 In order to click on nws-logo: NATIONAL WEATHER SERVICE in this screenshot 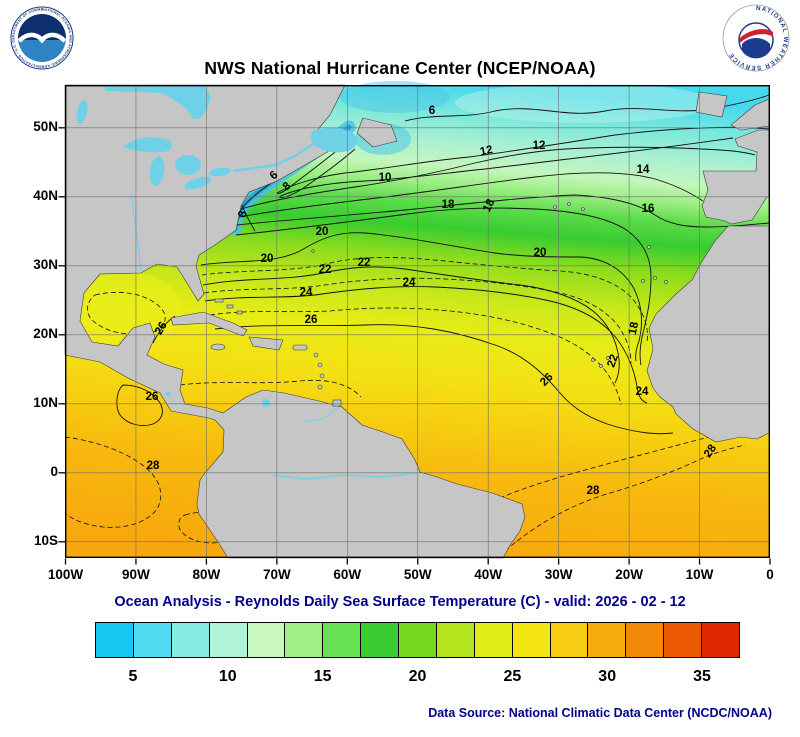, I will do `click(756, 38)`.